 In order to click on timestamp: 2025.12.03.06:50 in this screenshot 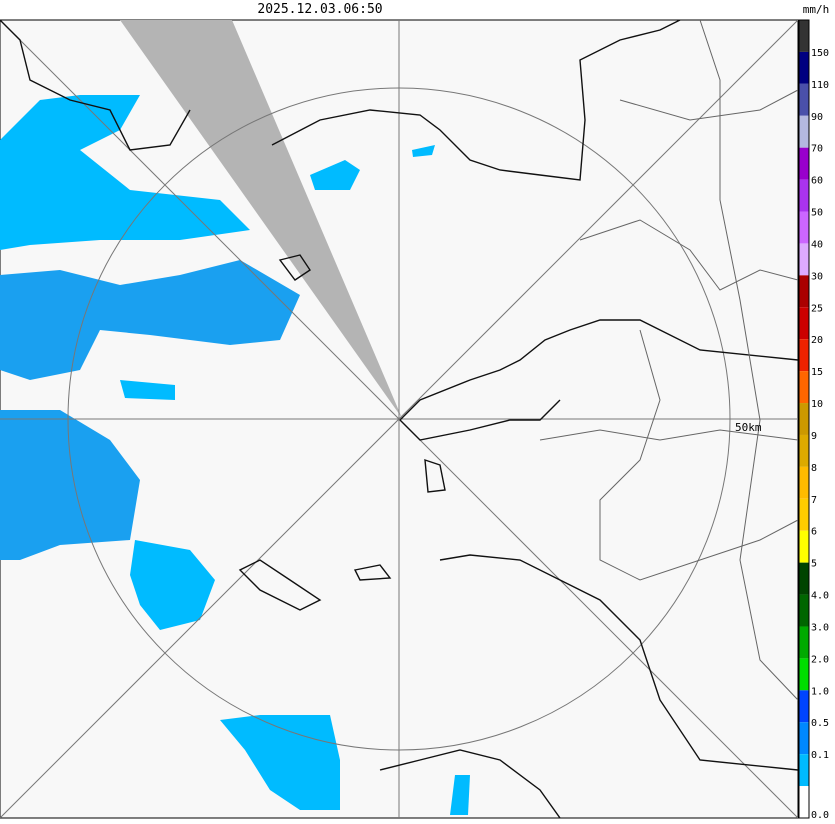, I will do `click(319, 9)`.